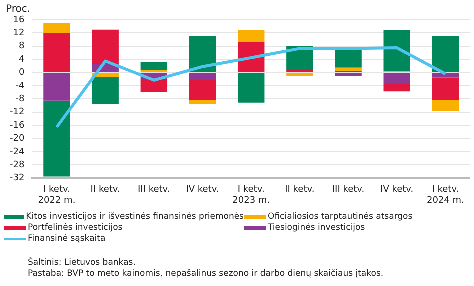  I want to click on y-tick-label: 12, so click(19, 33).